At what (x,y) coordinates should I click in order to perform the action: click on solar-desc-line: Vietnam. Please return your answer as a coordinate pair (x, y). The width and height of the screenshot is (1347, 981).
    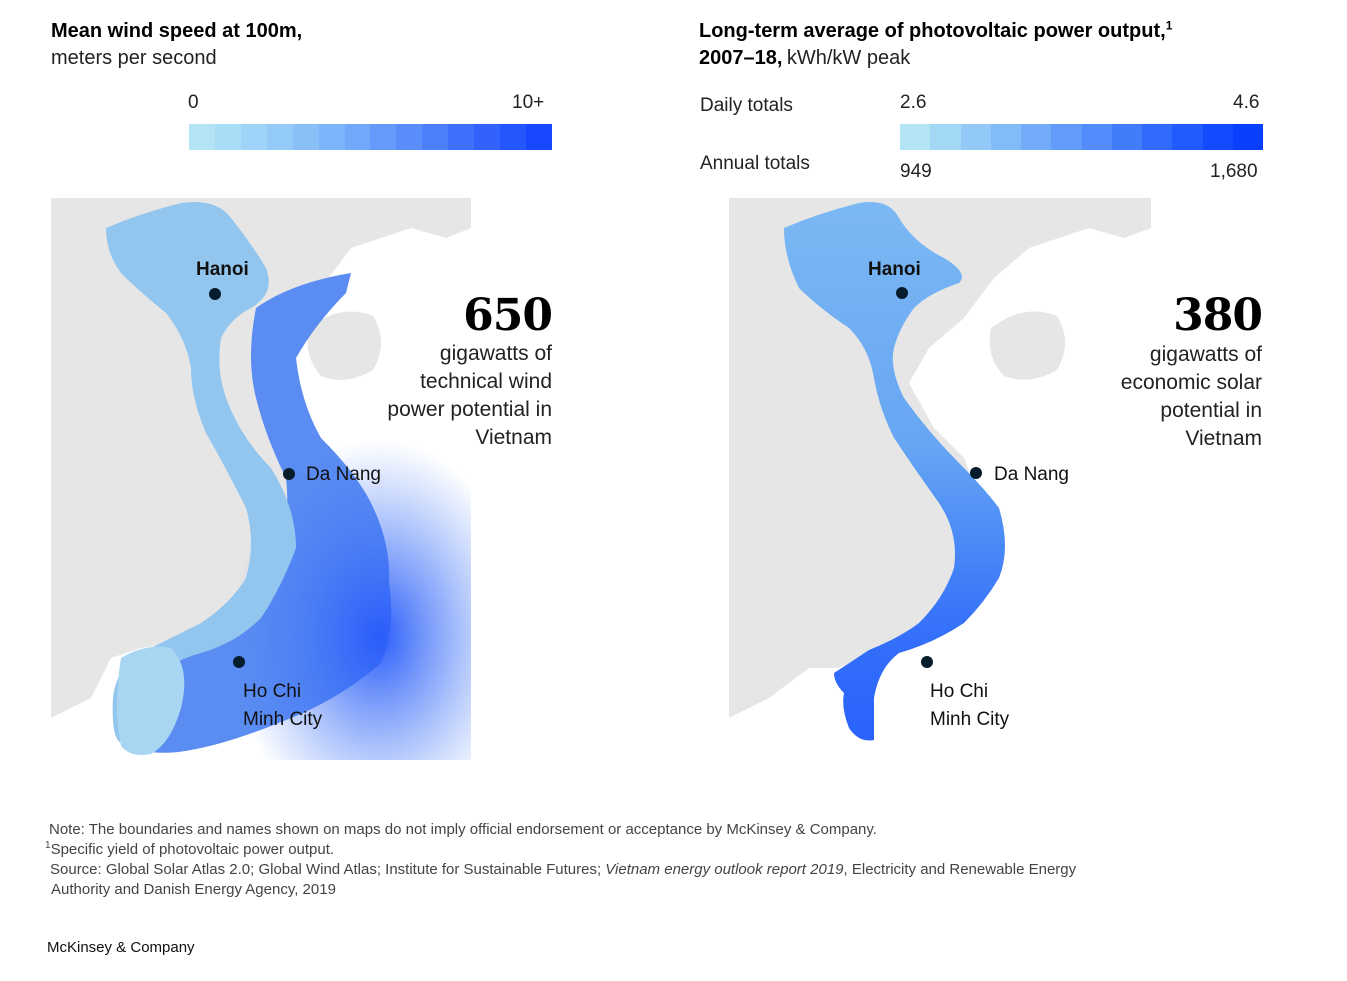
    Looking at the image, I should click on (1223, 438).